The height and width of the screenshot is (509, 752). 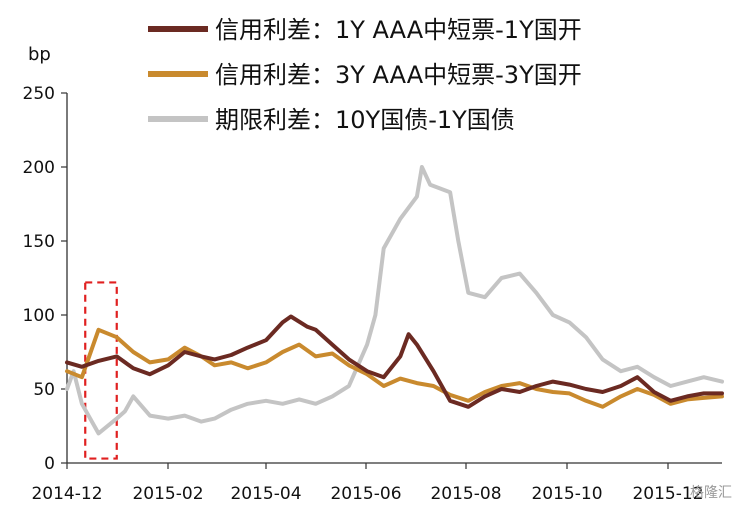 What do you see at coordinates (398, 75) in the screenshot?
I see `legend-label-series-2: 信用利差：3Y AAA中短票-3Y国开` at bounding box center [398, 75].